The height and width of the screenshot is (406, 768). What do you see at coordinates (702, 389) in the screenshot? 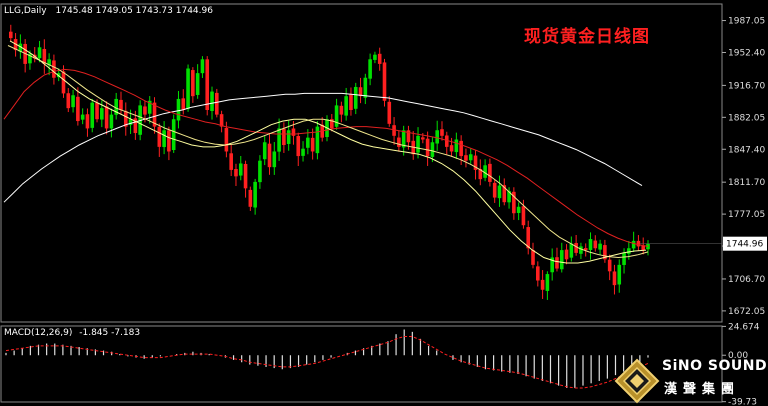
I see `logo-text-cn: 漢聲集團` at bounding box center [702, 389].